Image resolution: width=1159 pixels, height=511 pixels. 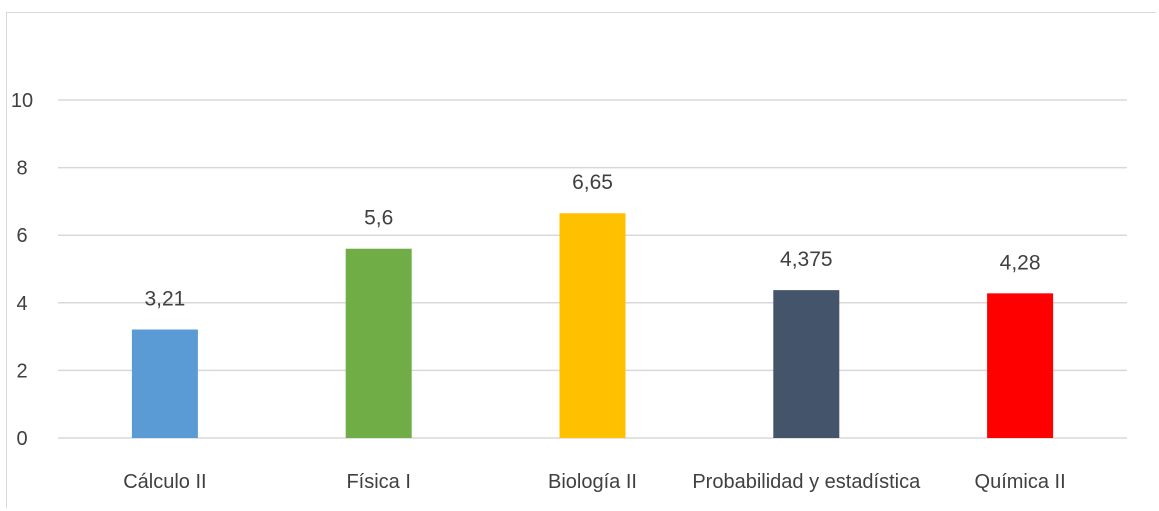 What do you see at coordinates (378, 218) in the screenshot?
I see `data-label: 5,6` at bounding box center [378, 218].